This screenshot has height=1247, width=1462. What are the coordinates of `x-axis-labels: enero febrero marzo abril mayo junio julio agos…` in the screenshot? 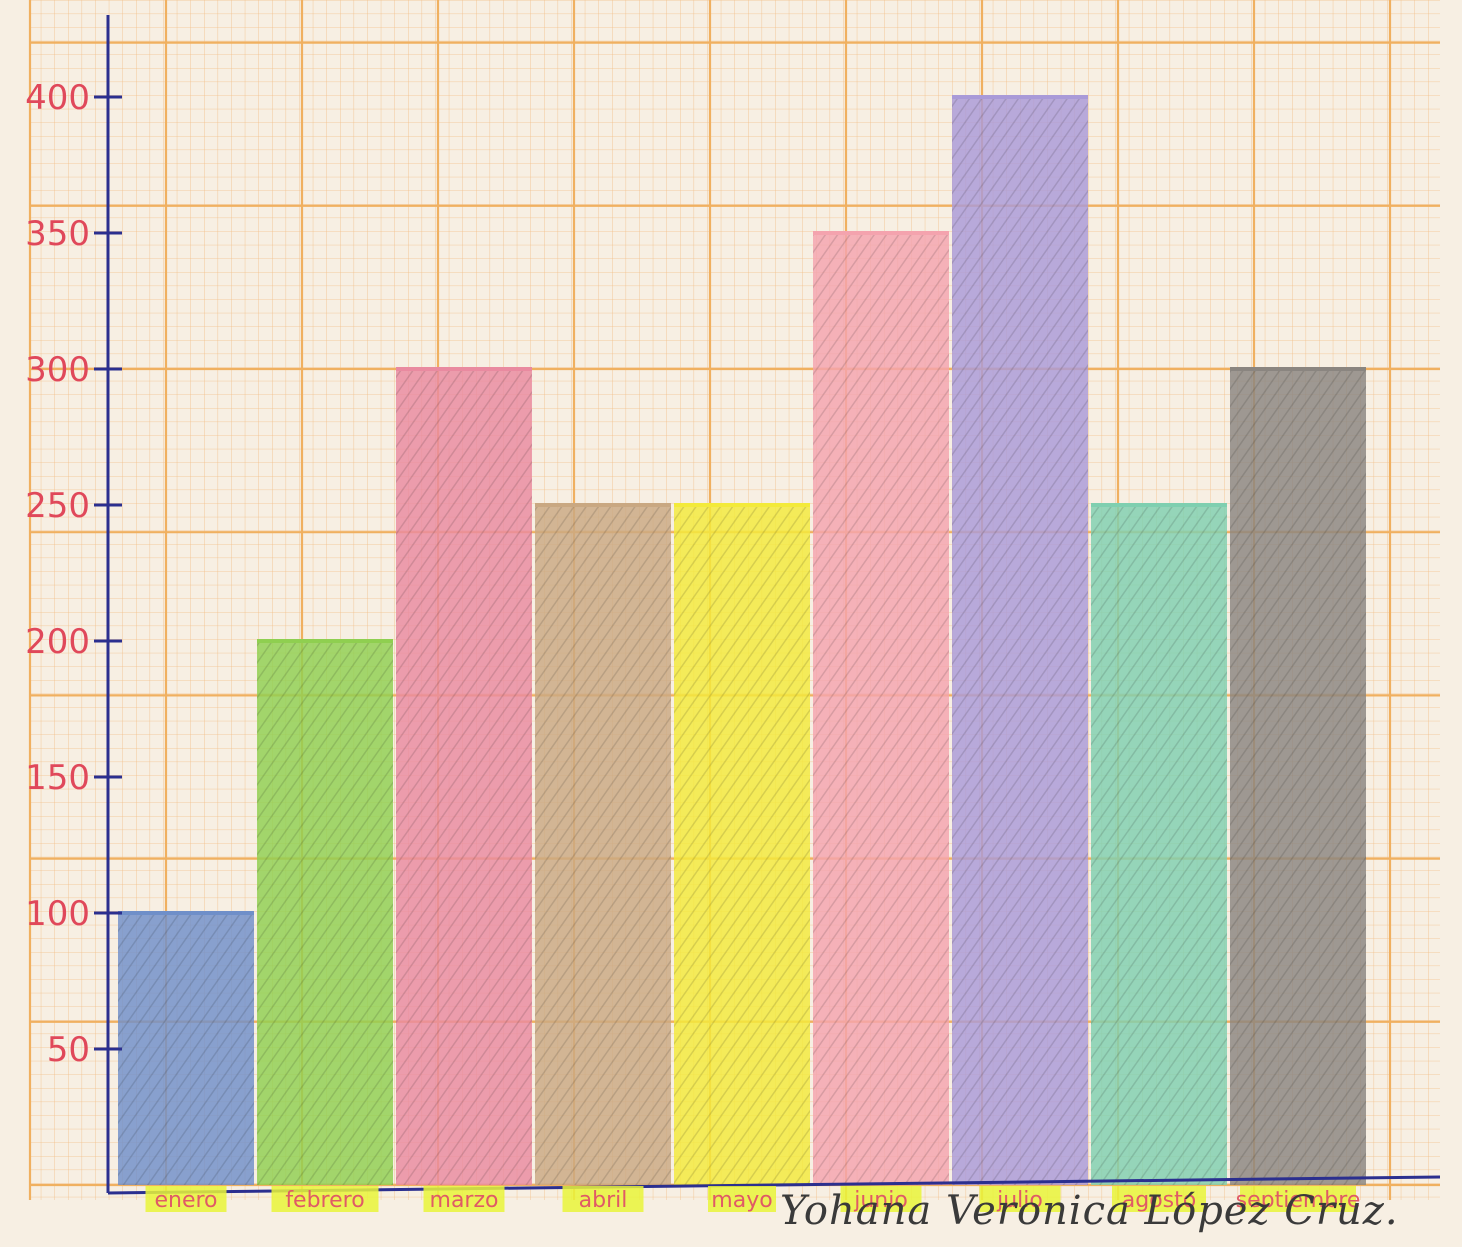 It's located at (753, 1199).